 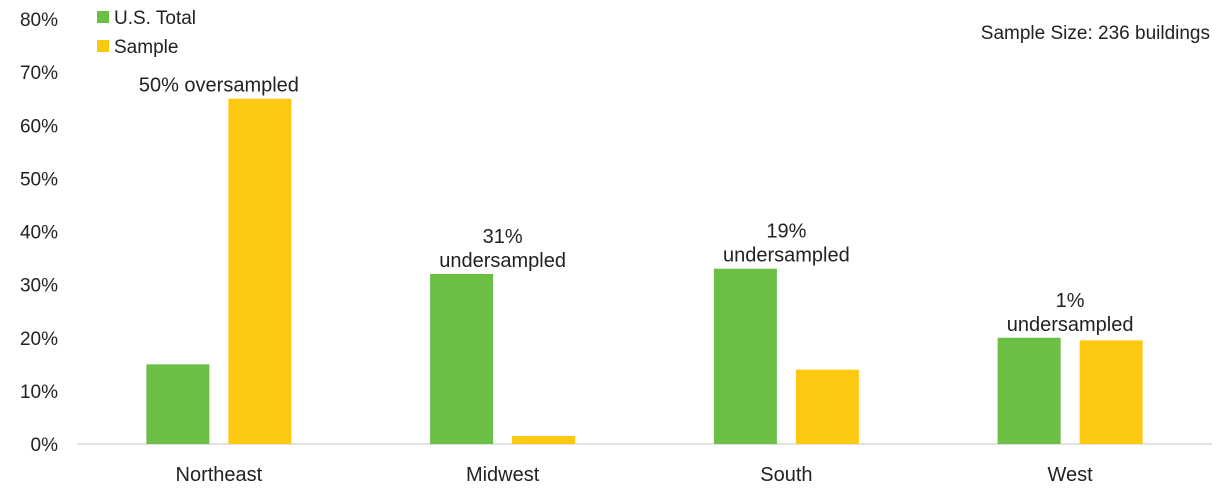 I want to click on y-tick-label: 40%, so click(x=39, y=233).